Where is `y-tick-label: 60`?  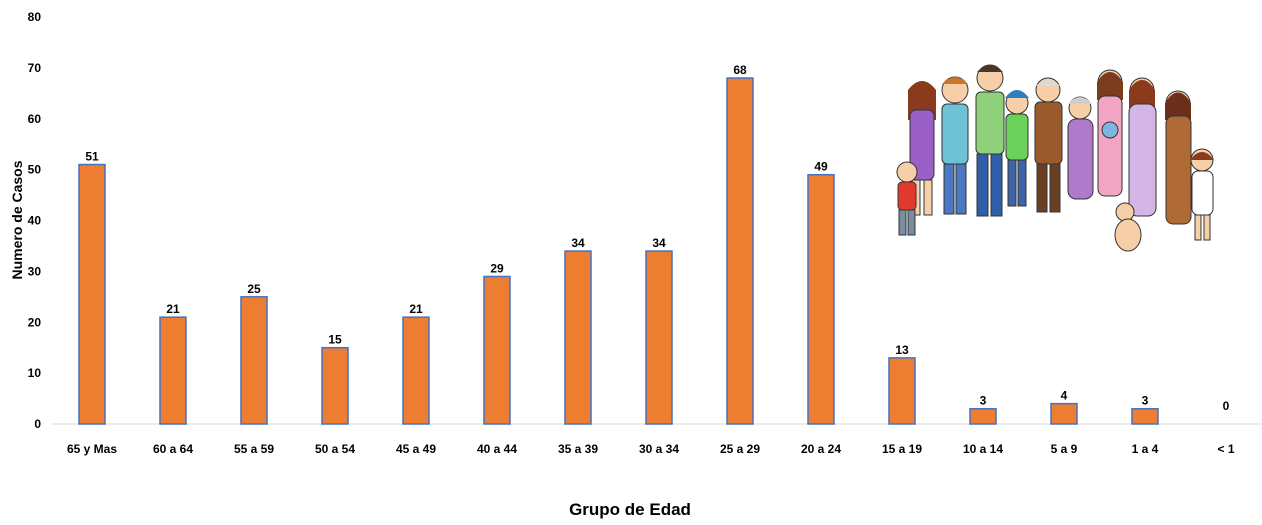
y-tick-label: 60 is located at coordinates (35, 119).